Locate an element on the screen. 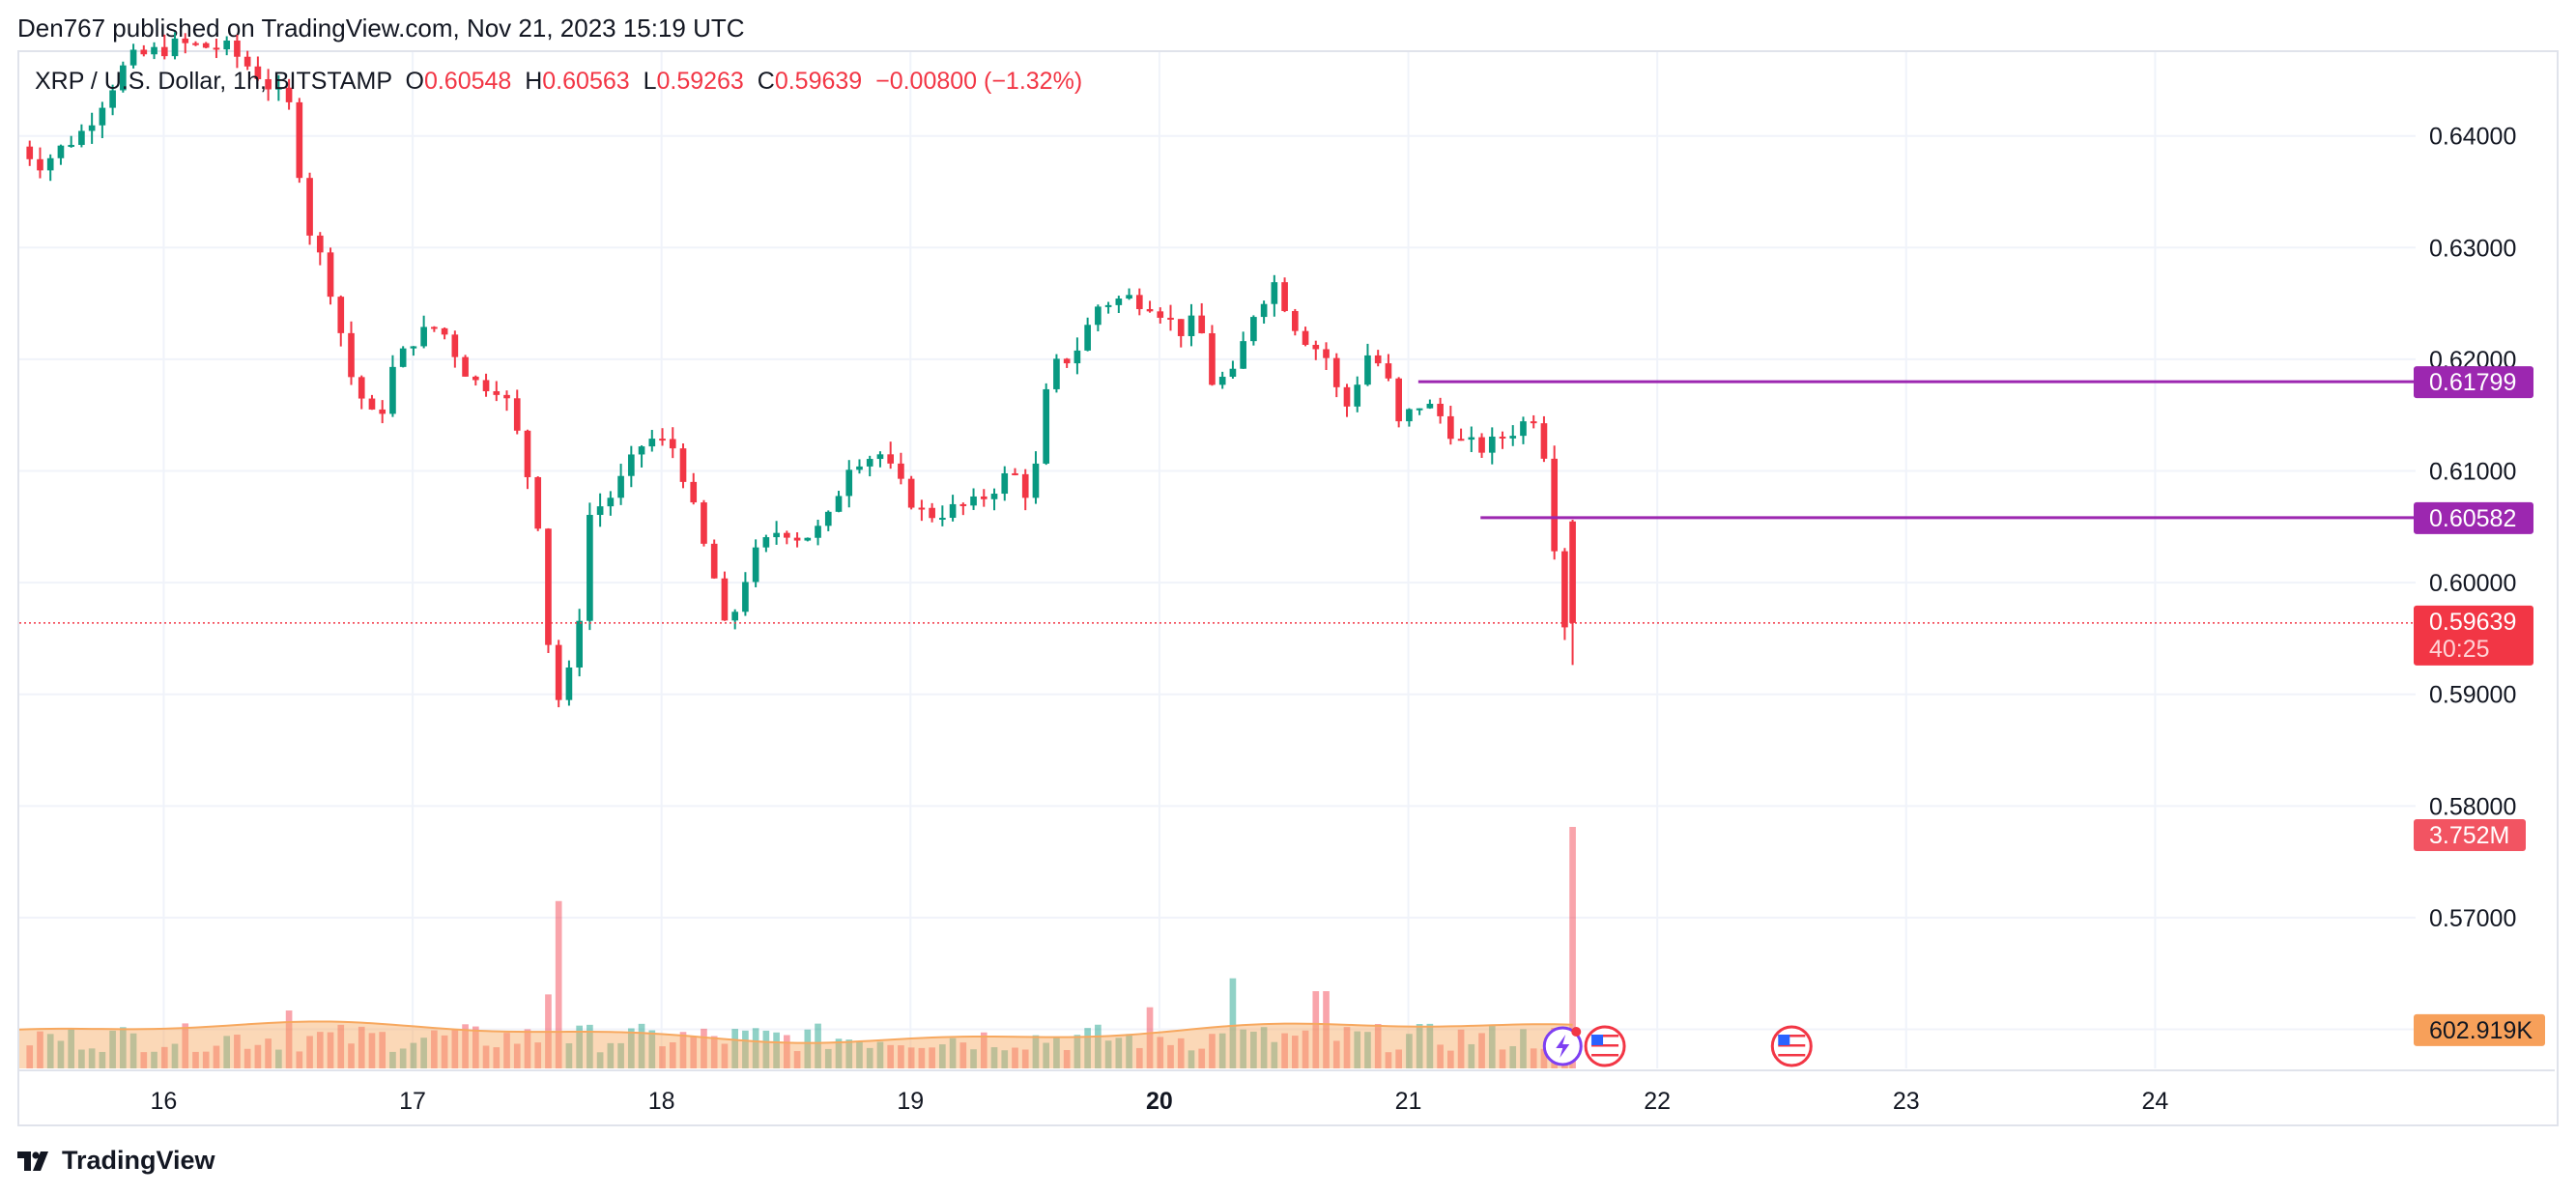 Image resolution: width=2576 pixels, height=1194 pixels. time-tick-label: 21 is located at coordinates (1409, 1102).